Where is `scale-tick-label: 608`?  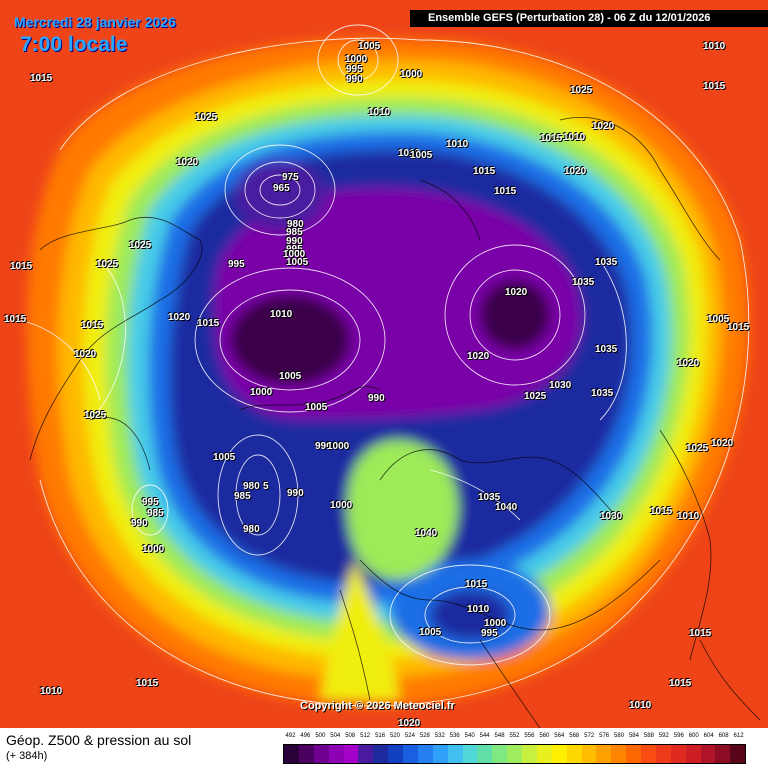 scale-tick-label: 608 is located at coordinates (723, 736).